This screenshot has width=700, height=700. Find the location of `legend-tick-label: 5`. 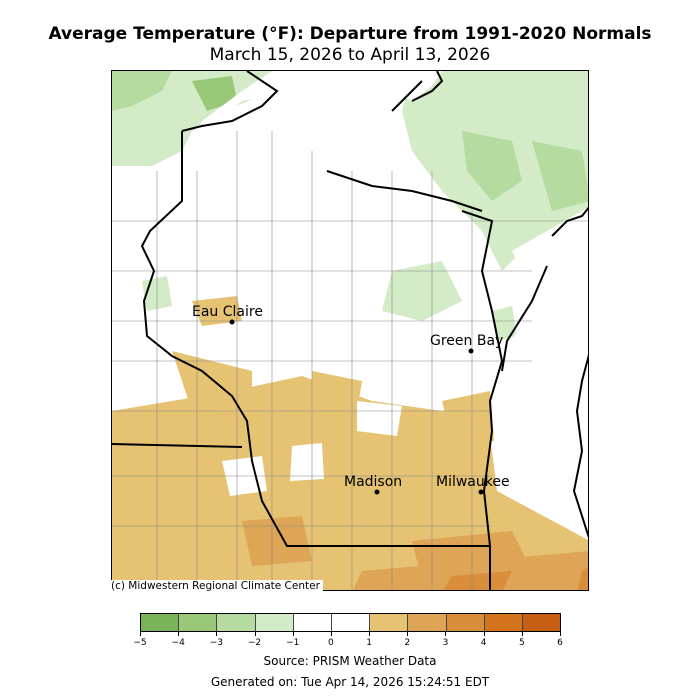

legend-tick-label: 5 is located at coordinates (521, 643).